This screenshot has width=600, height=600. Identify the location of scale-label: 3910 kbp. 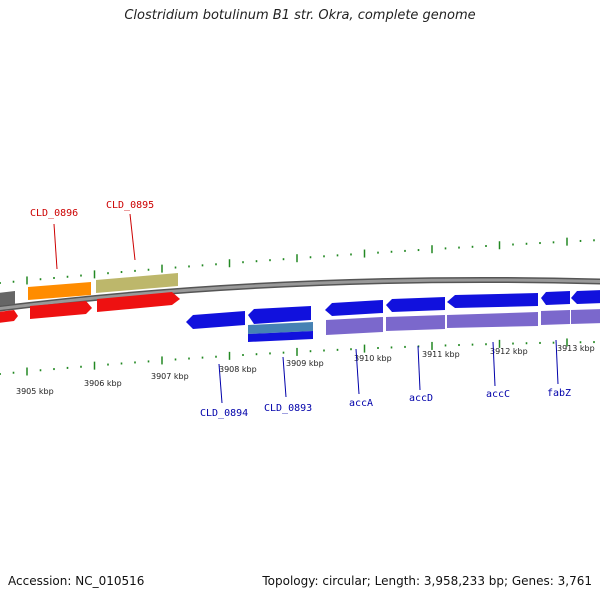
(373, 358).